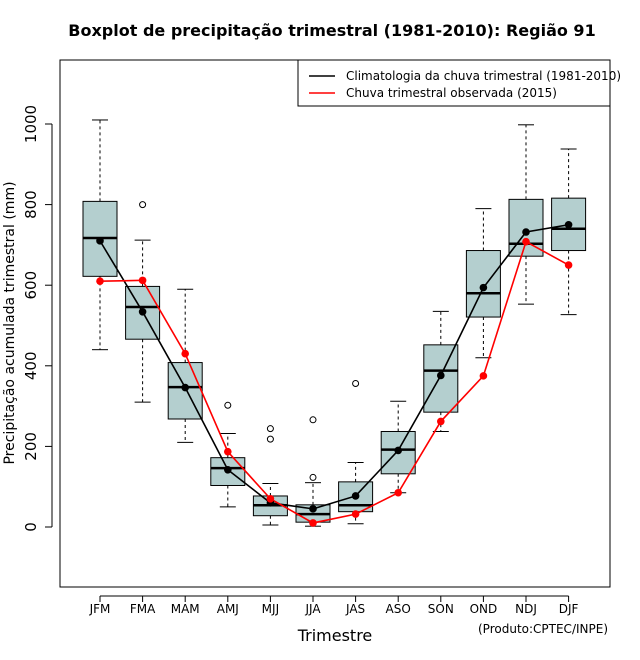 This screenshot has height=660, width=640. I want to click on x-tick-label: ASO, so click(398, 609).